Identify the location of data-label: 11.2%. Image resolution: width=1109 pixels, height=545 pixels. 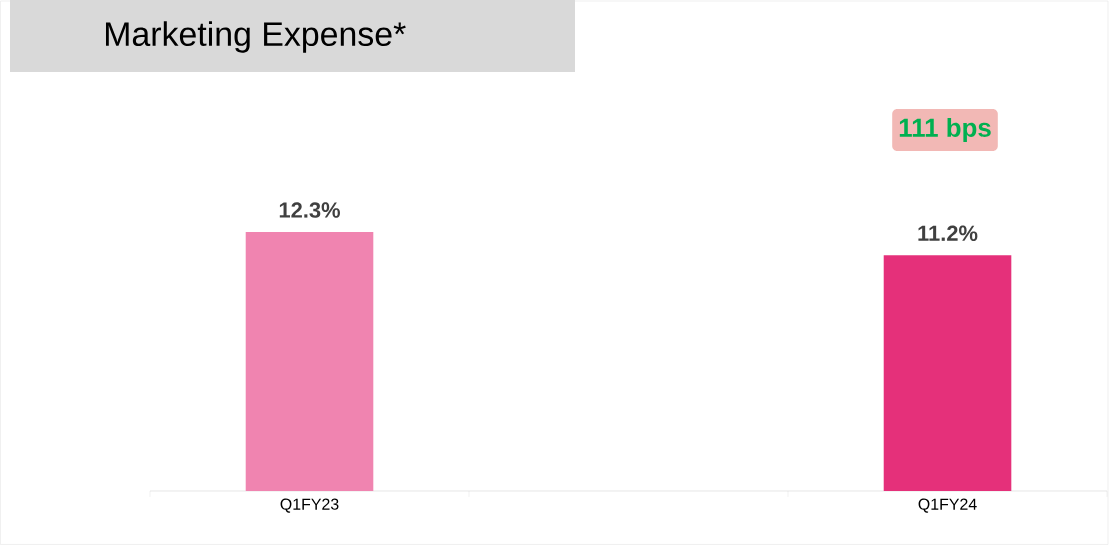
(948, 233).